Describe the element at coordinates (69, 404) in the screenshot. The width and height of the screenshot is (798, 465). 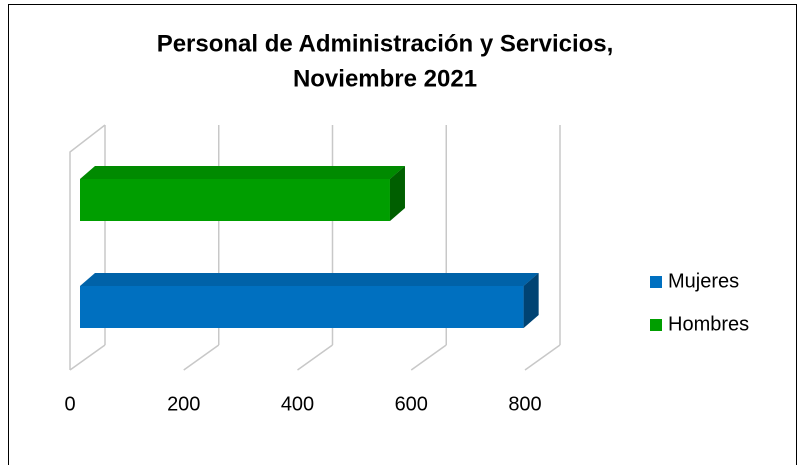
I see `x-tick-label: 0` at that location.